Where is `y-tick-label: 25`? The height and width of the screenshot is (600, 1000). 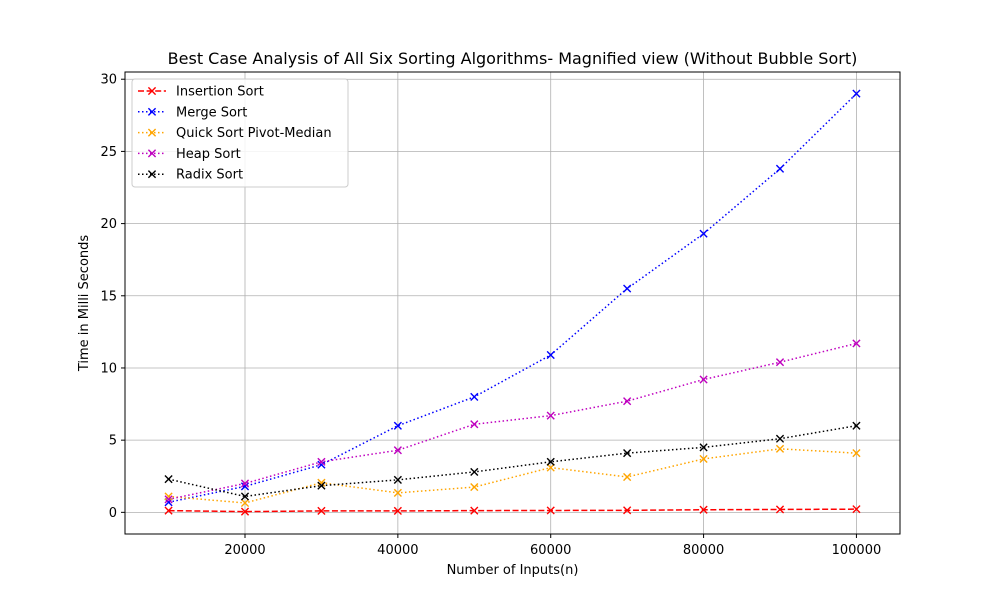
y-tick-label: 25 is located at coordinates (108, 152).